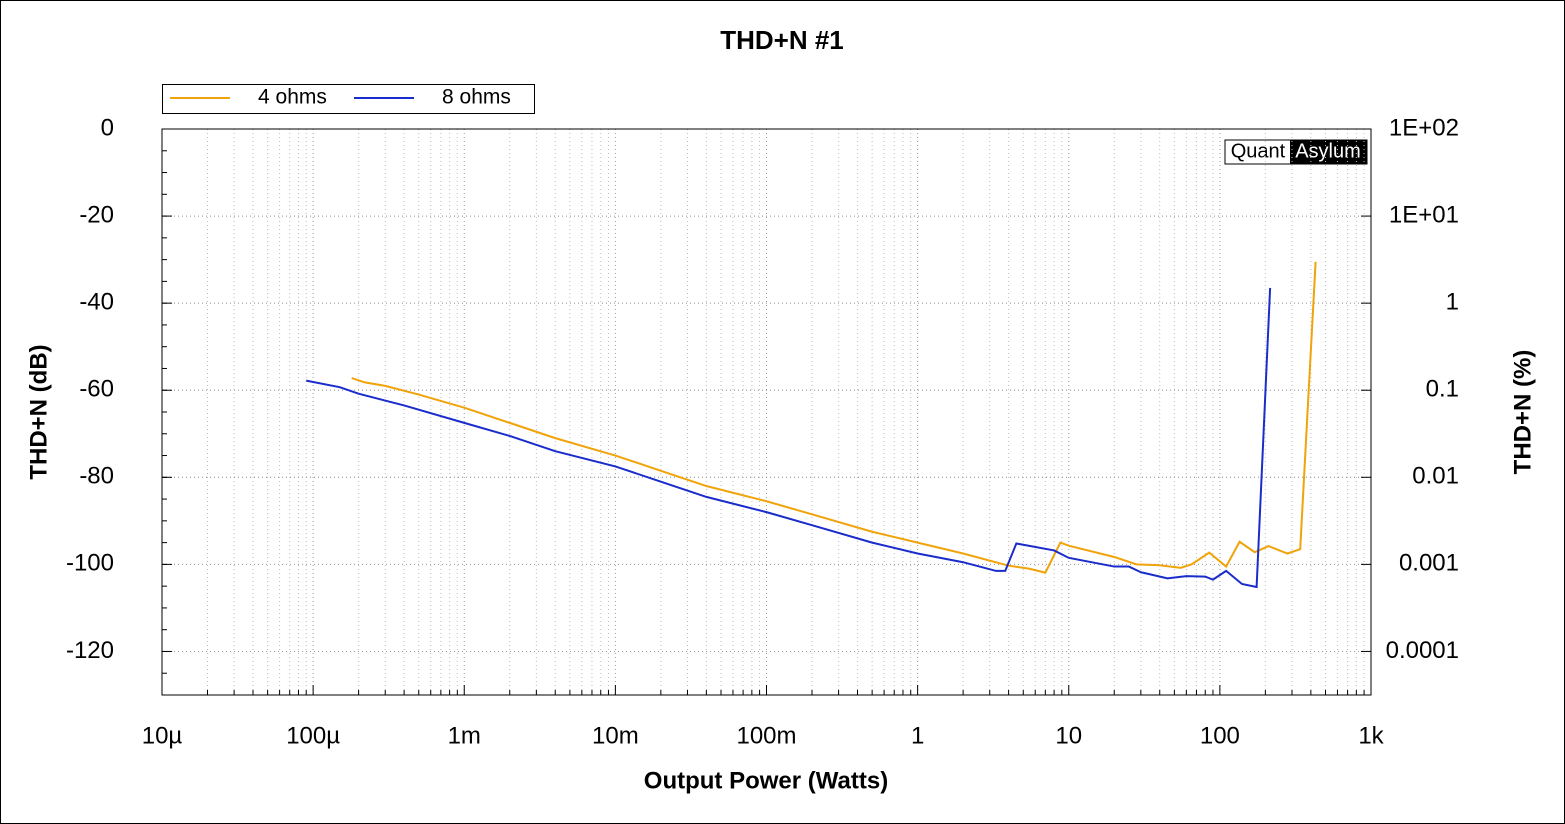 The image size is (1565, 824). Describe the element at coordinates (1424, 127) in the screenshot. I see `y2-tick-label: 1E+02` at that location.